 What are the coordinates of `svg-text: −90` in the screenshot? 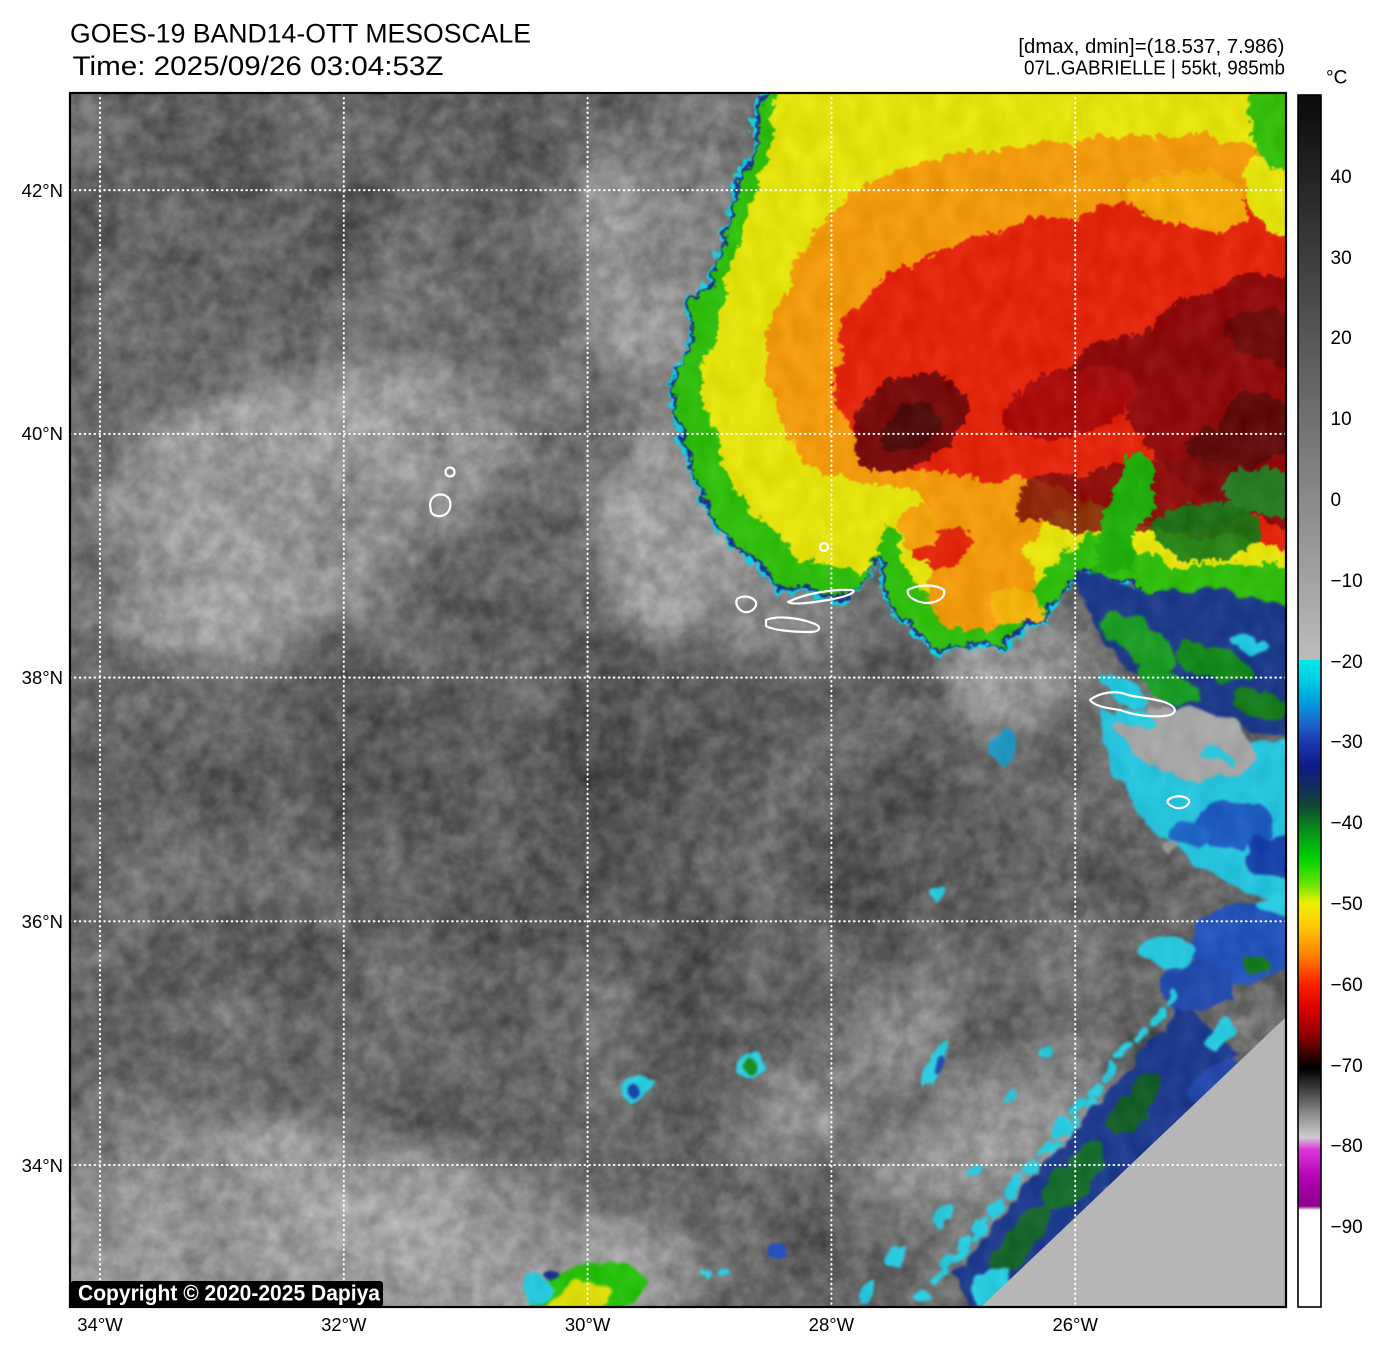 It's located at (1347, 1227).